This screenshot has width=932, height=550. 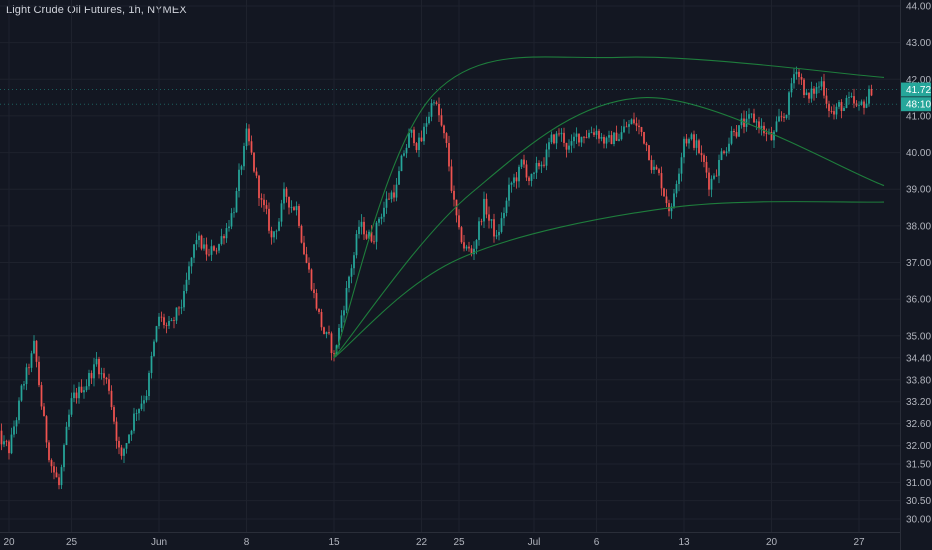 What do you see at coordinates (918, 116) in the screenshot?
I see `y-tick-label: 41.00` at bounding box center [918, 116].